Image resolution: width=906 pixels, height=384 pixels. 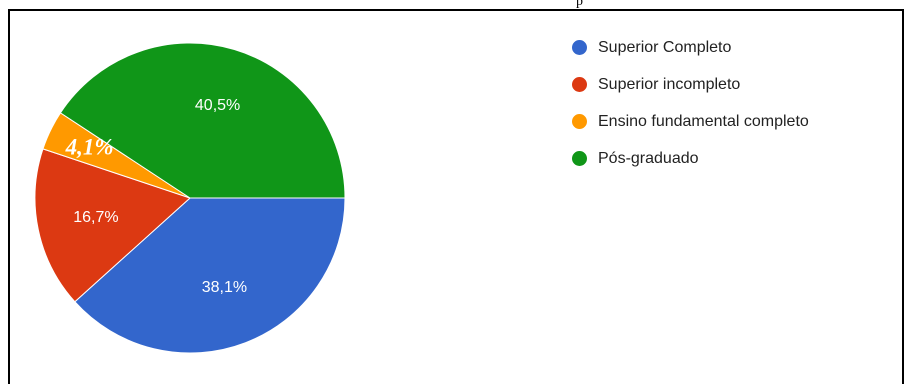 I want to click on legend-item: Superior Completo, so click(x=690, y=47).